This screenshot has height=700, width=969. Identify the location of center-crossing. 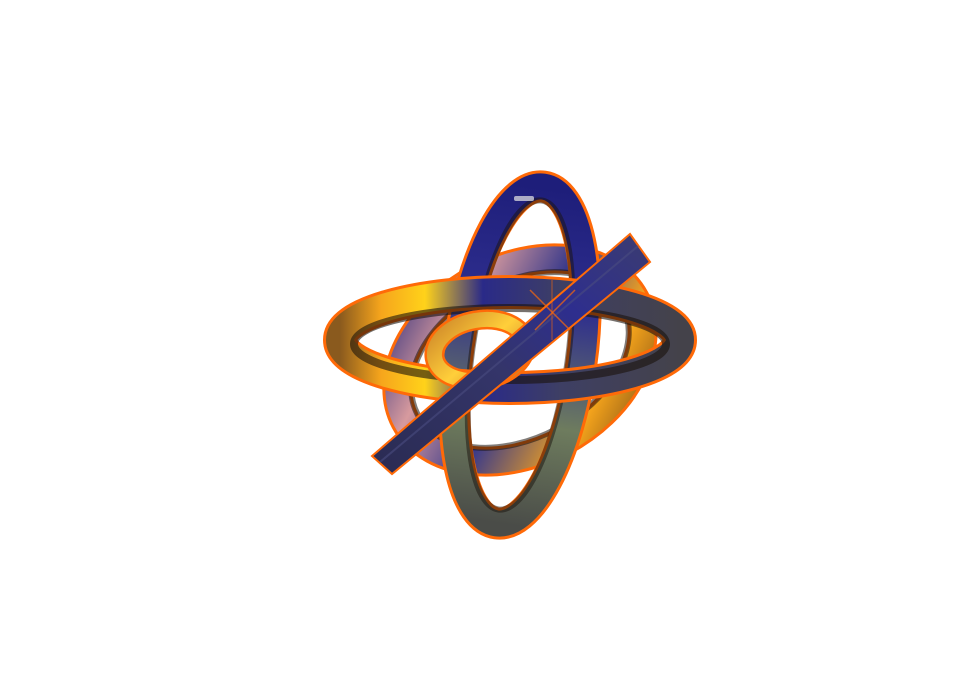
(552, 310).